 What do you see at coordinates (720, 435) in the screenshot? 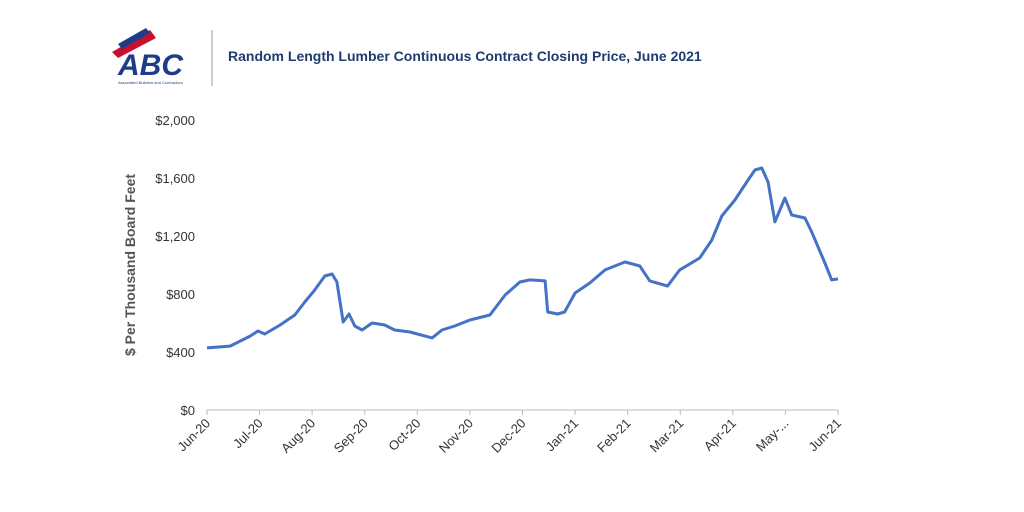
I see `x-tick-label: Apr-21` at bounding box center [720, 435].